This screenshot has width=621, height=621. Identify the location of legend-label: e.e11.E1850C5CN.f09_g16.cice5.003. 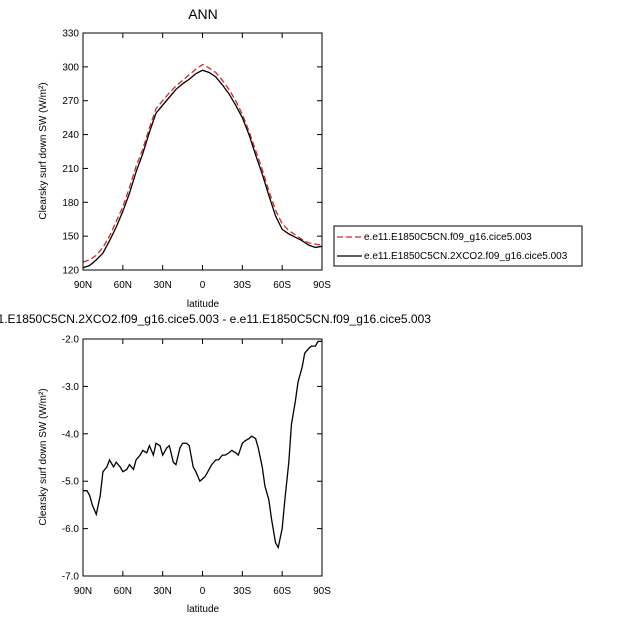
(448, 237).